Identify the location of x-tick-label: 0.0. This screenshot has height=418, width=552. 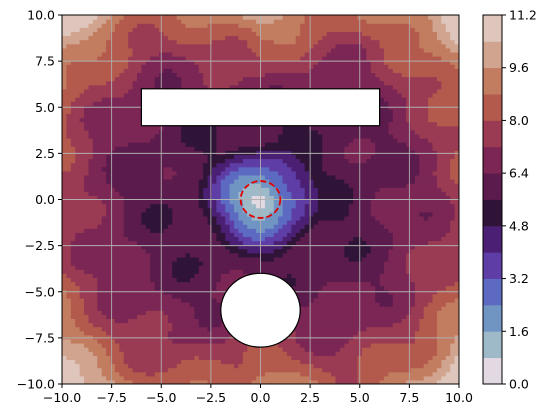
(261, 397).